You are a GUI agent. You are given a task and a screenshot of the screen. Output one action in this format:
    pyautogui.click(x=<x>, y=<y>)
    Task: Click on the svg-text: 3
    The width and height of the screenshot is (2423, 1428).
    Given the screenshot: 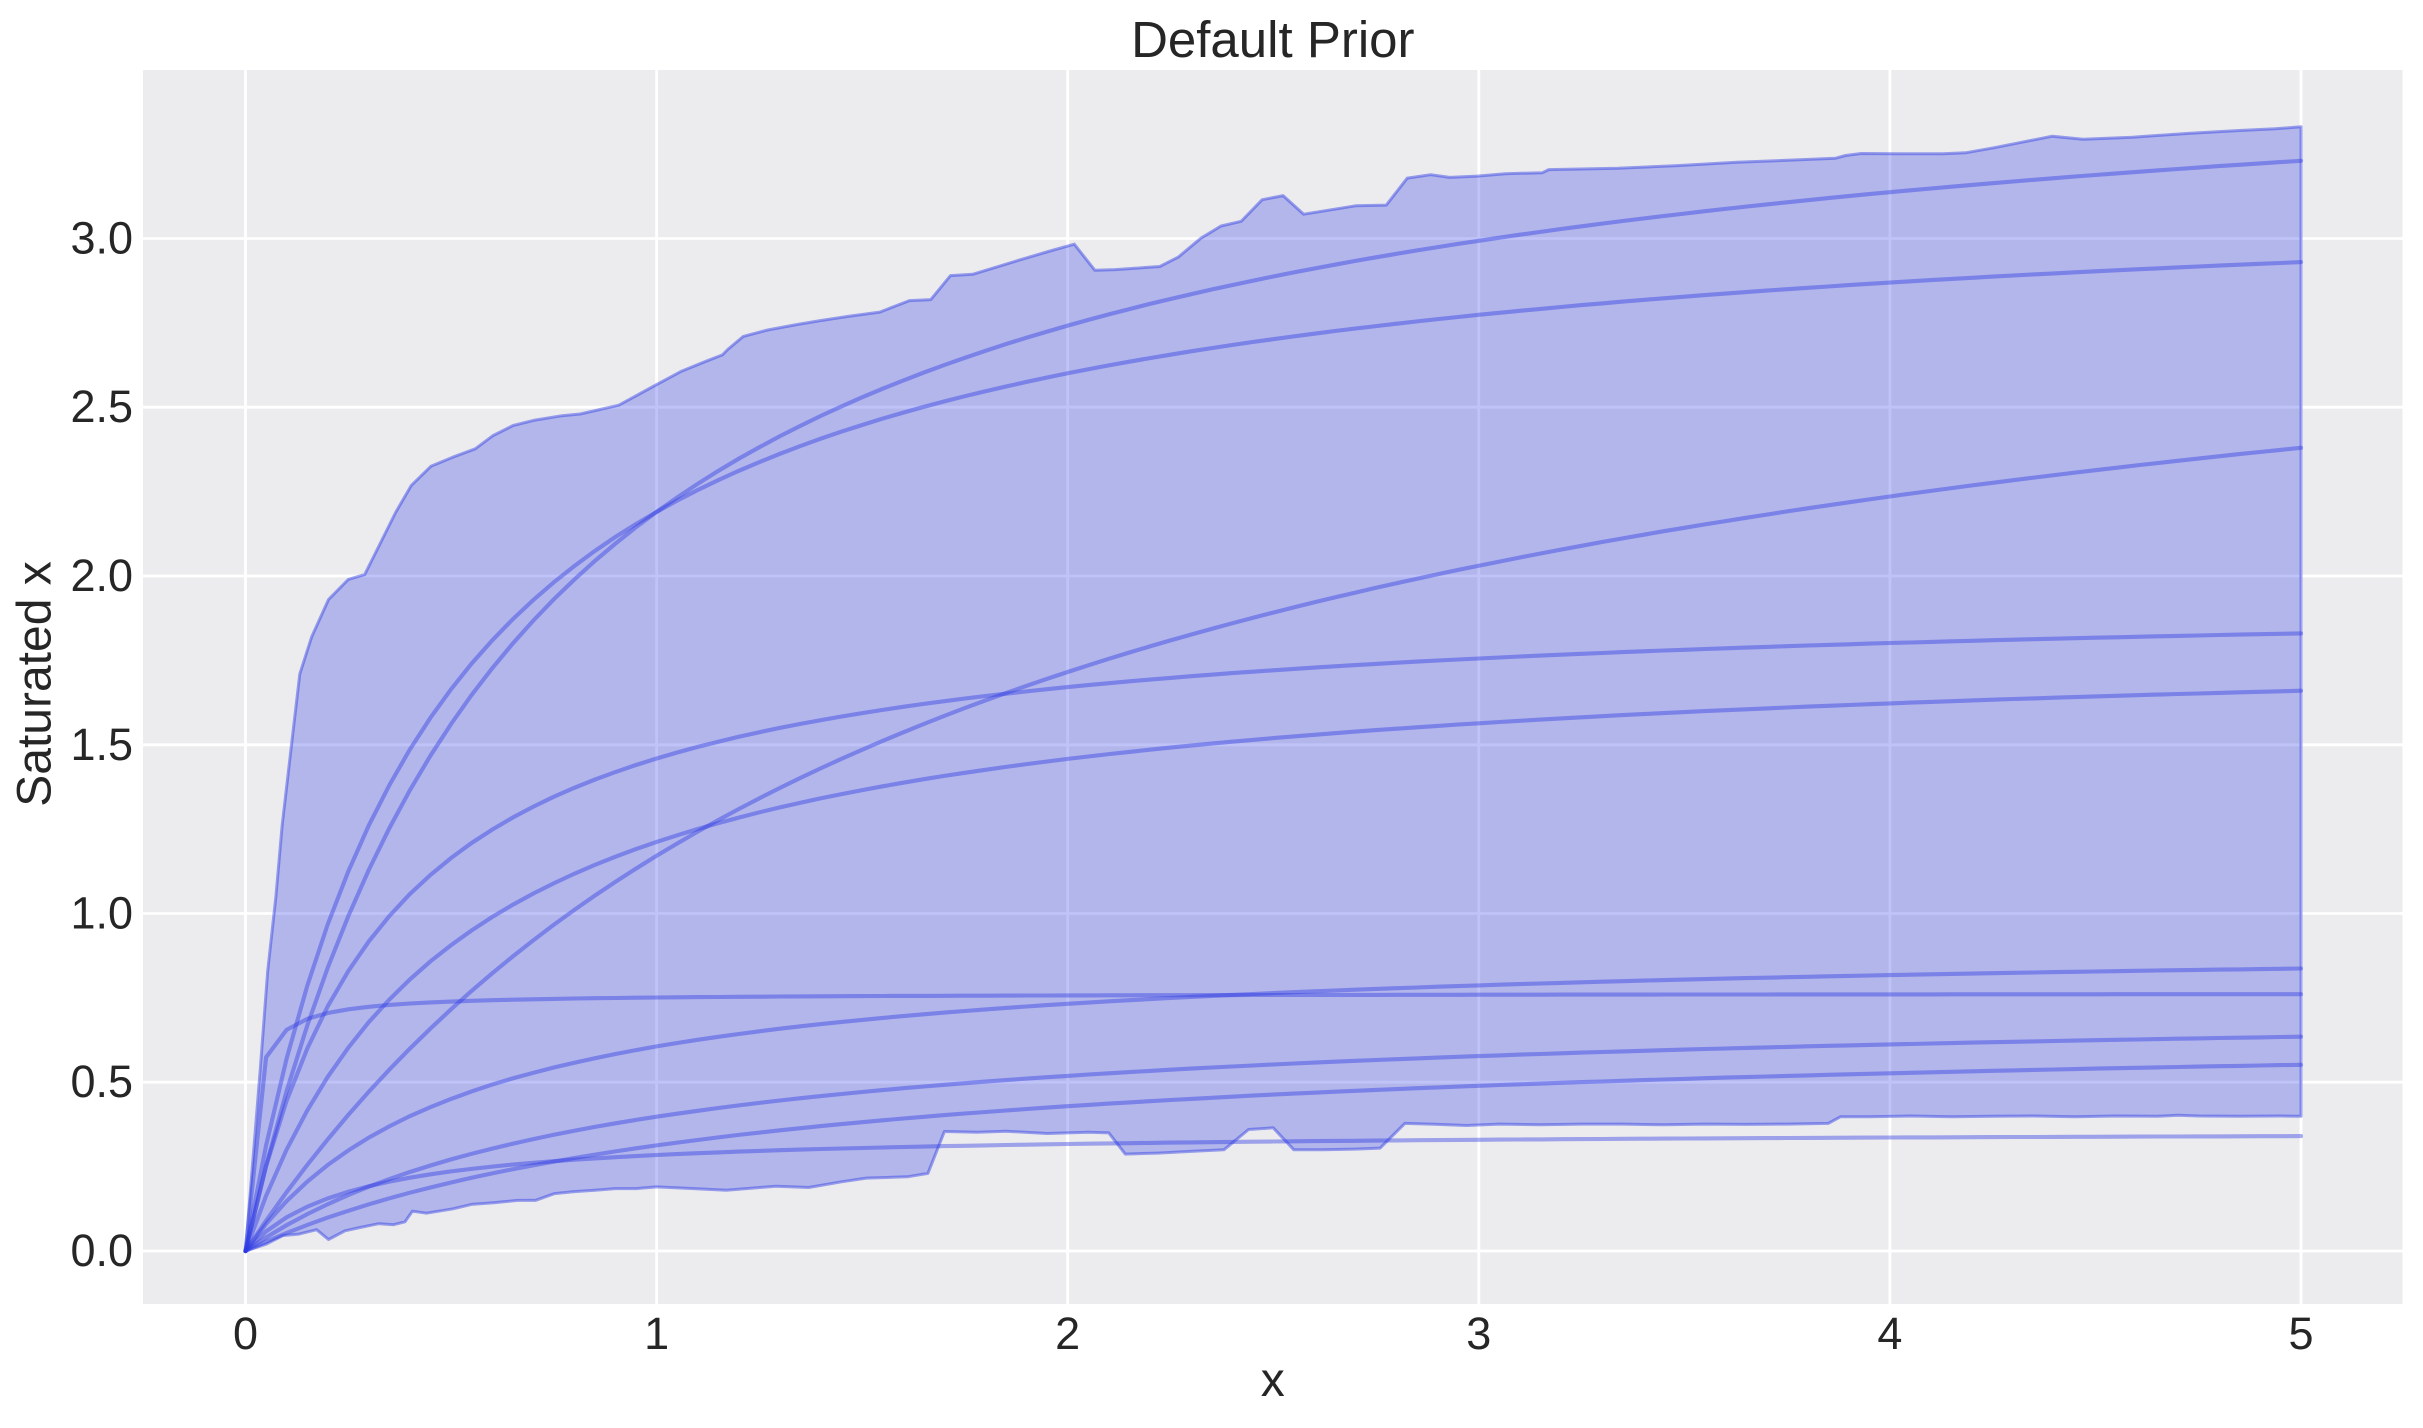 What is the action you would take?
    pyautogui.click(x=1478, y=1333)
    